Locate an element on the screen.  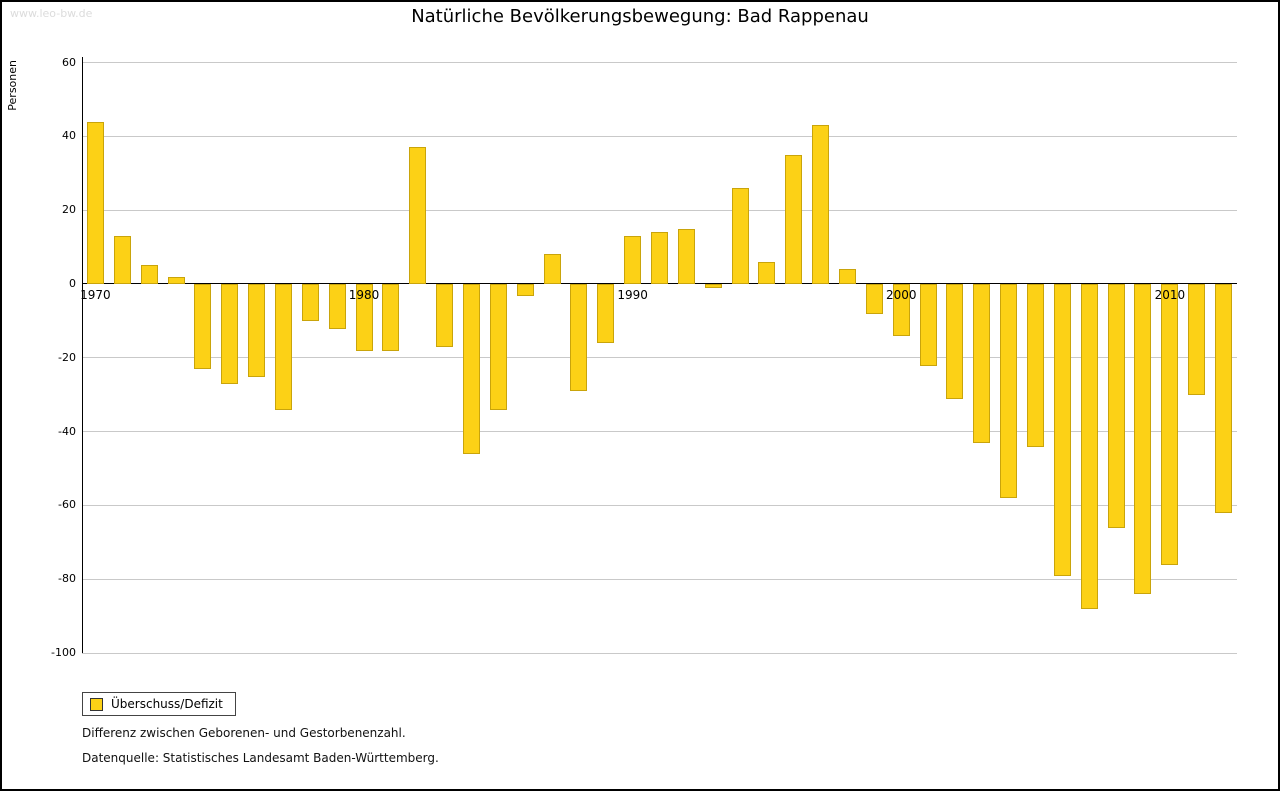
y-tick-label--80: -80 is located at coordinates (67, 579).